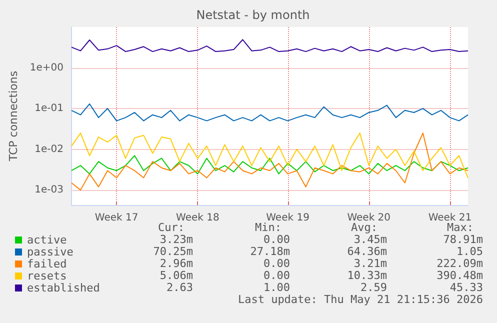 The width and height of the screenshot is (497, 323). I want to click on y-tick-label: 1e+00, so click(47, 68).